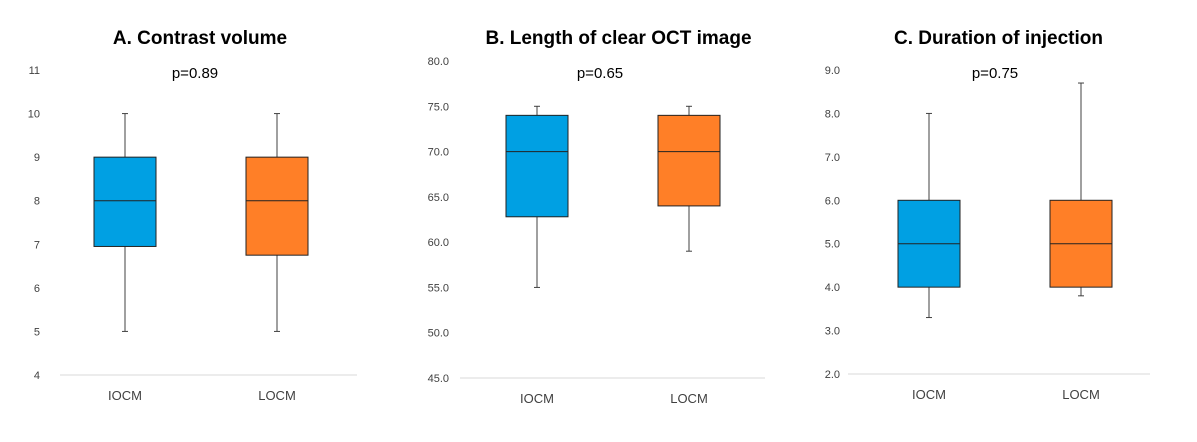 The image size is (1197, 442). I want to click on y-tick-label: 9.0, so click(832, 71).